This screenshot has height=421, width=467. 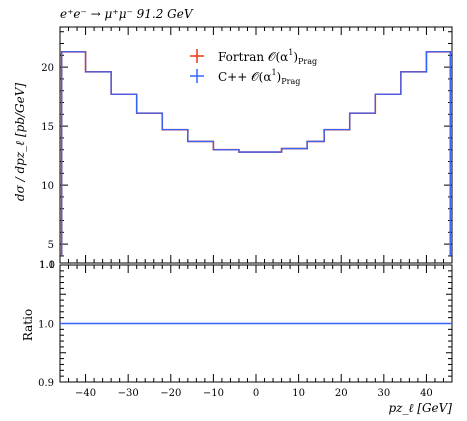 I want to click on ratio-x-tick-label: 30, so click(x=383, y=393).